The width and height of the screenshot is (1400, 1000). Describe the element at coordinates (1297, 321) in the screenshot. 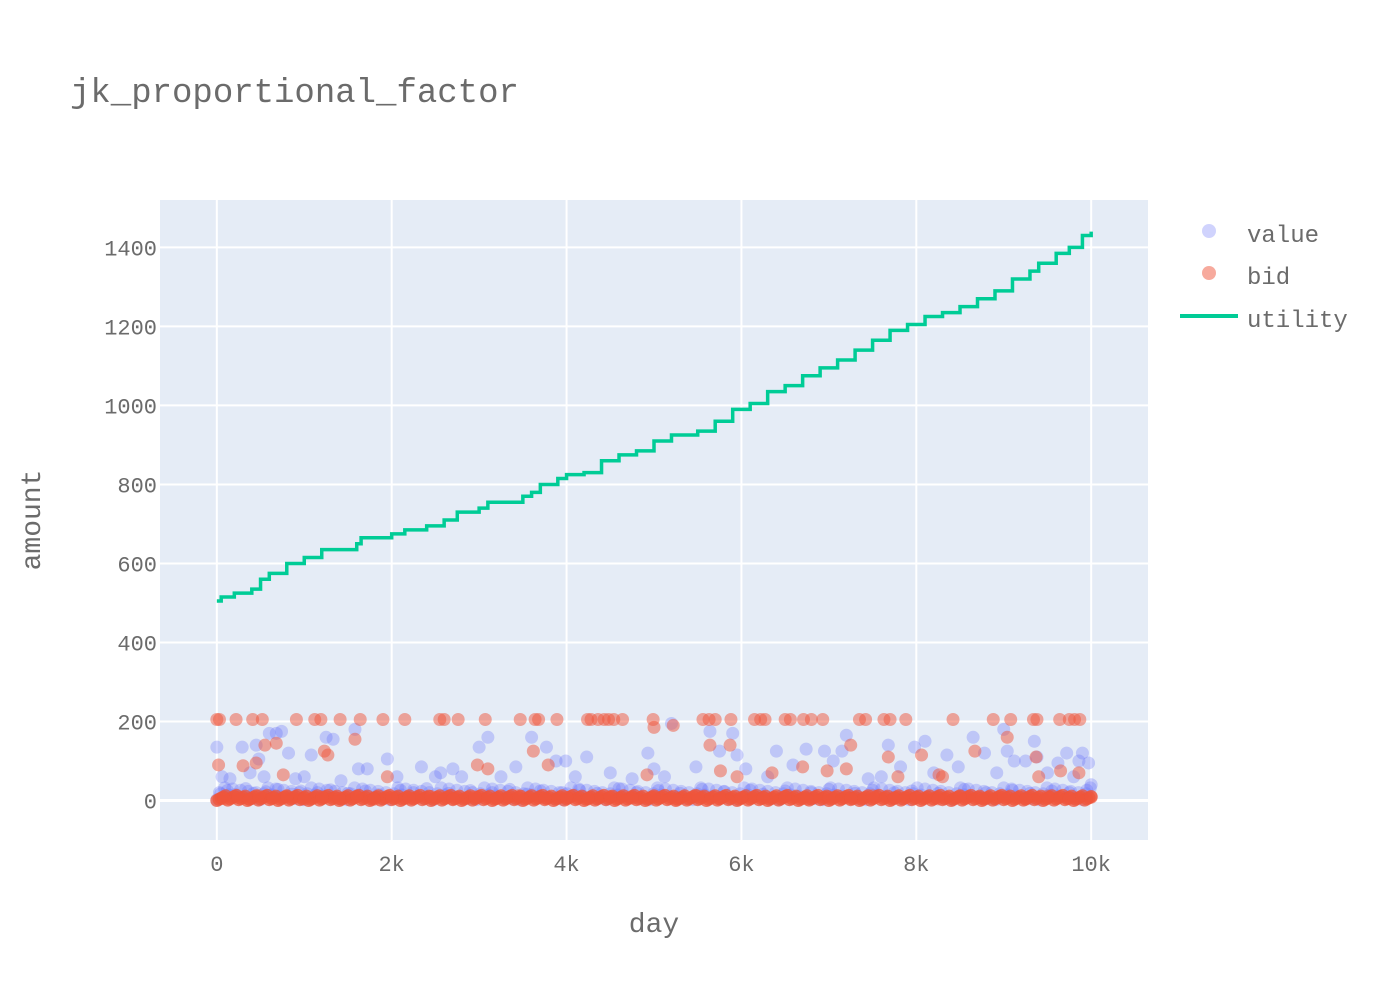

I see `legend-utility-label: utility` at that location.